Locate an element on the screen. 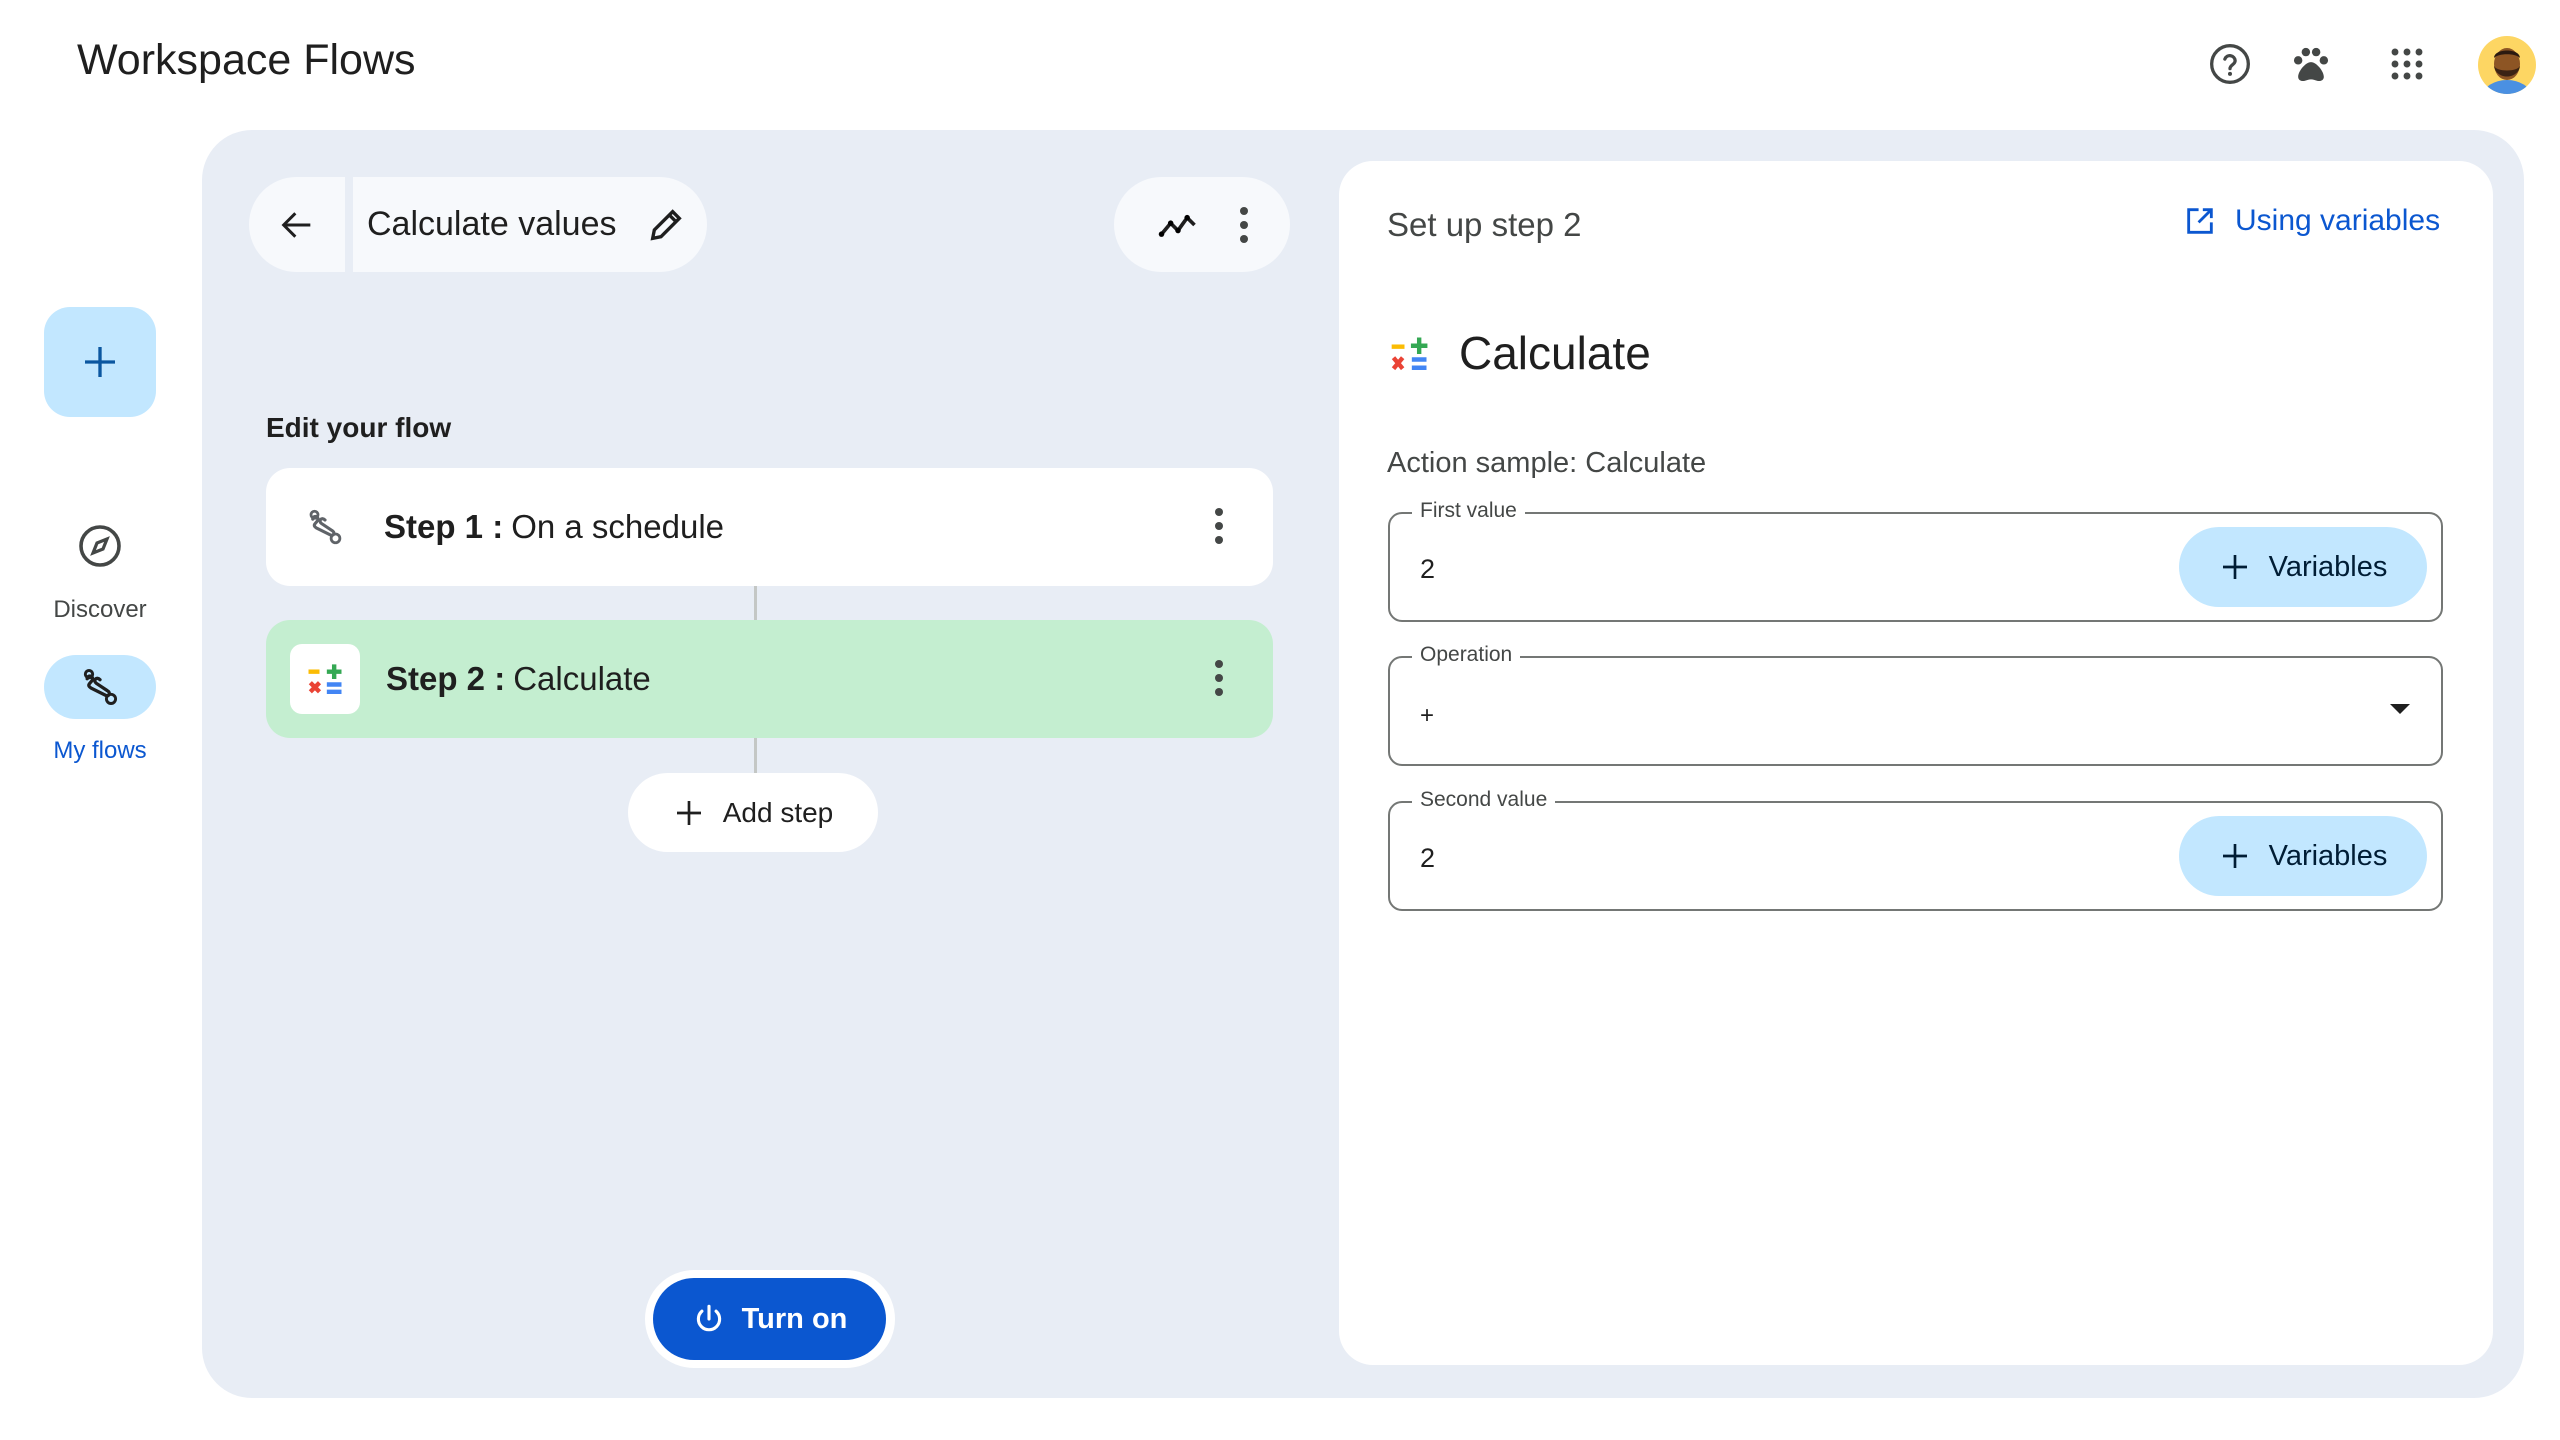 This screenshot has width=2560, height=1440. nav-discover-label: Discover is located at coordinates (100, 609).